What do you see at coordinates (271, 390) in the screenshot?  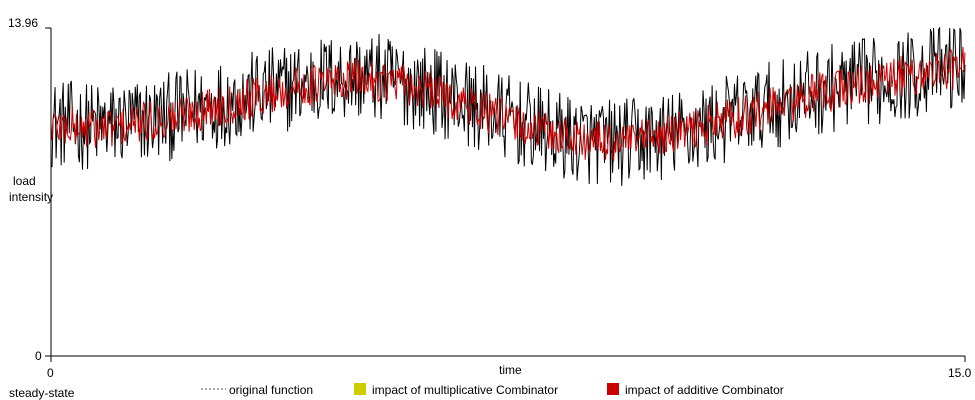 I see `legend-label-original: original function` at bounding box center [271, 390].